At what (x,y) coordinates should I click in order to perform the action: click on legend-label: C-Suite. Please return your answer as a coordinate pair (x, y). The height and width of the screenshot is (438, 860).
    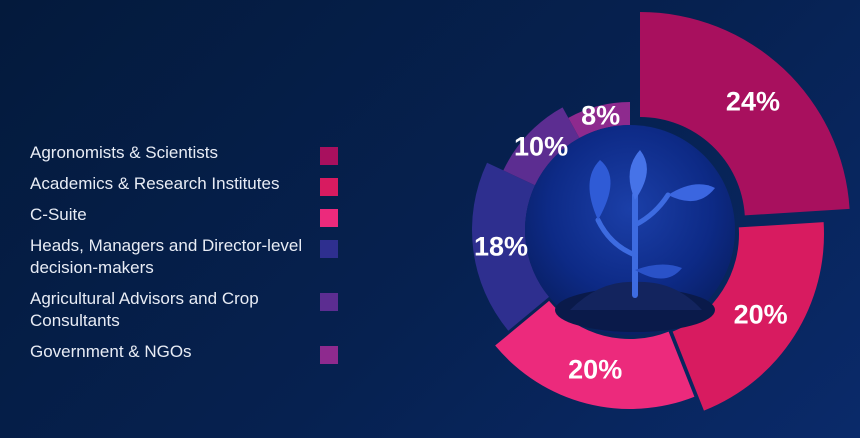
    Looking at the image, I should click on (58, 214).